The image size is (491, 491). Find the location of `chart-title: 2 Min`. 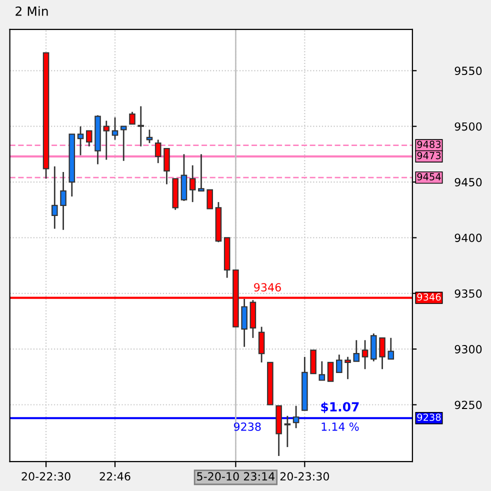

chart-title: 2 Min is located at coordinates (32, 11).